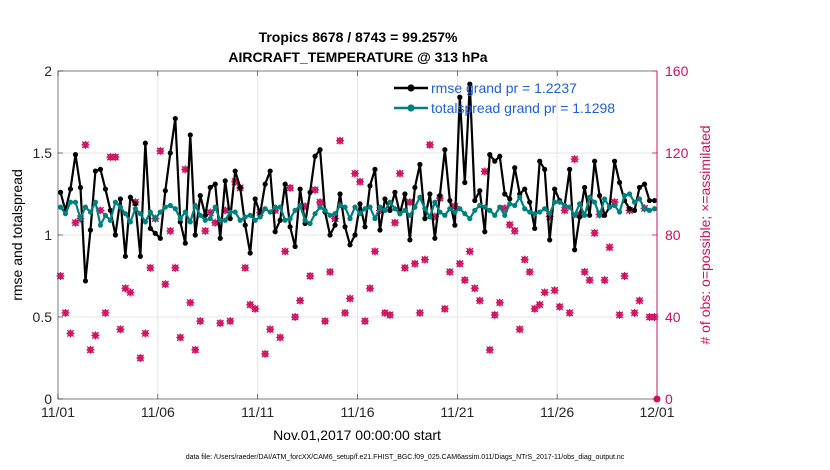  What do you see at coordinates (670, 235) in the screenshot?
I see `y-axis-right: 0 40 80 120 160` at bounding box center [670, 235].